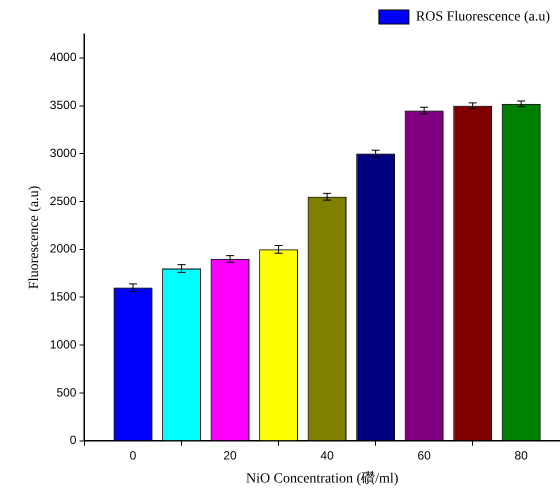 This screenshot has height=495, width=560. What do you see at coordinates (66, 392) in the screenshot?
I see `y-tick-label: 500` at bounding box center [66, 392].